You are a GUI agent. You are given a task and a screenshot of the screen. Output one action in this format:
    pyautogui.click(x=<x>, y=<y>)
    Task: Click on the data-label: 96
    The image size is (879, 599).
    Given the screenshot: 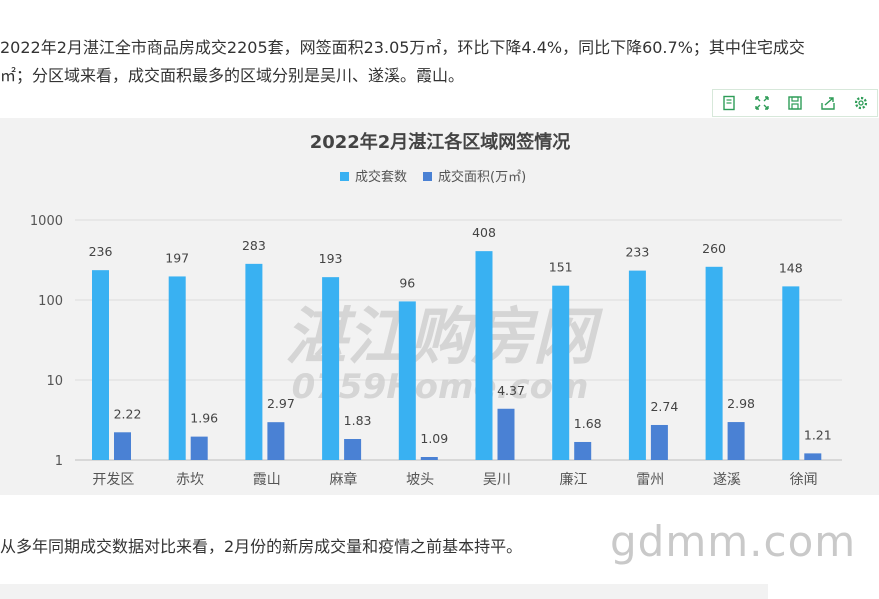 What is the action you would take?
    pyautogui.click(x=407, y=282)
    